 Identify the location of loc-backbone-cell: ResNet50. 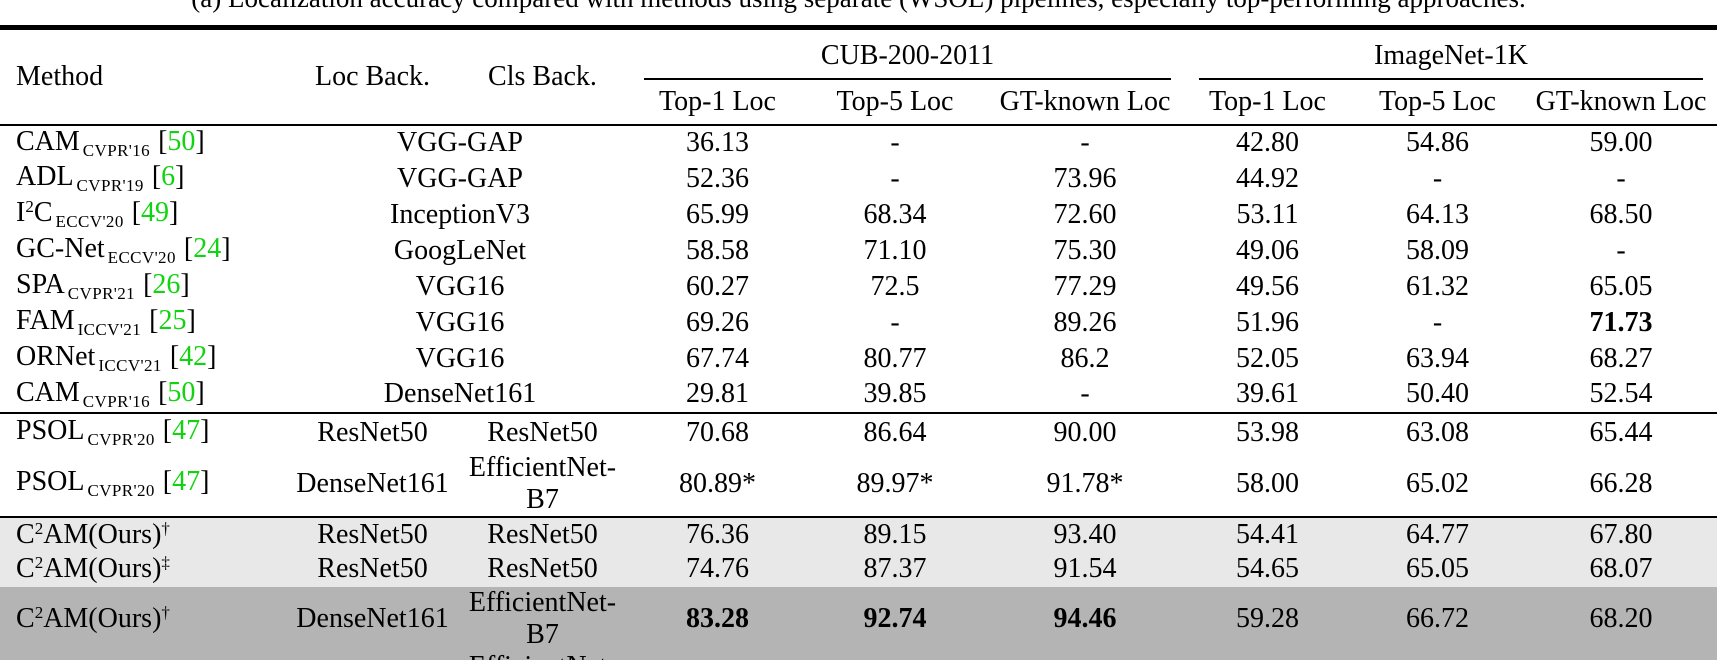
(372, 534).